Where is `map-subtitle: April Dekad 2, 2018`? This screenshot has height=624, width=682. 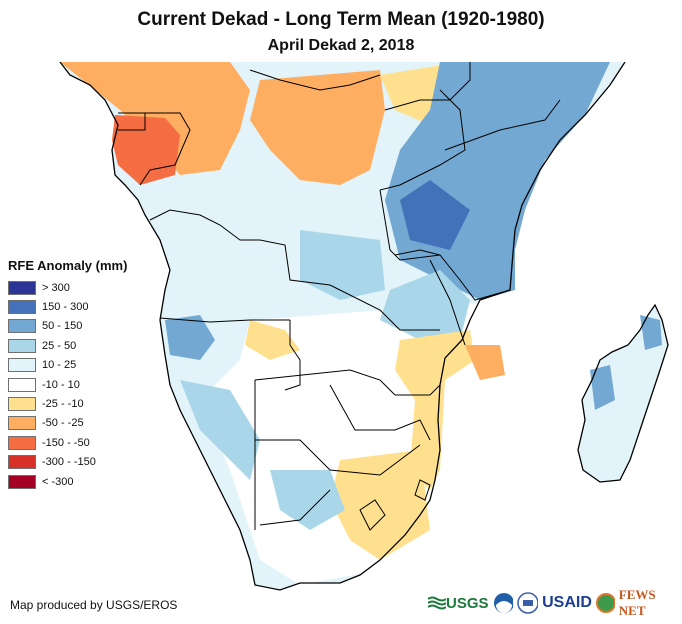 map-subtitle: April Dekad 2, 2018 is located at coordinates (341, 45).